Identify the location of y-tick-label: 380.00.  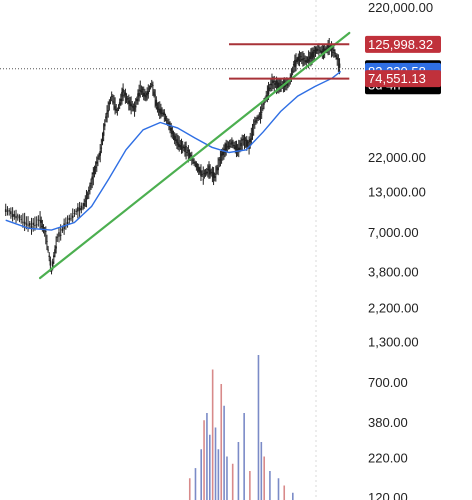
(388, 422).